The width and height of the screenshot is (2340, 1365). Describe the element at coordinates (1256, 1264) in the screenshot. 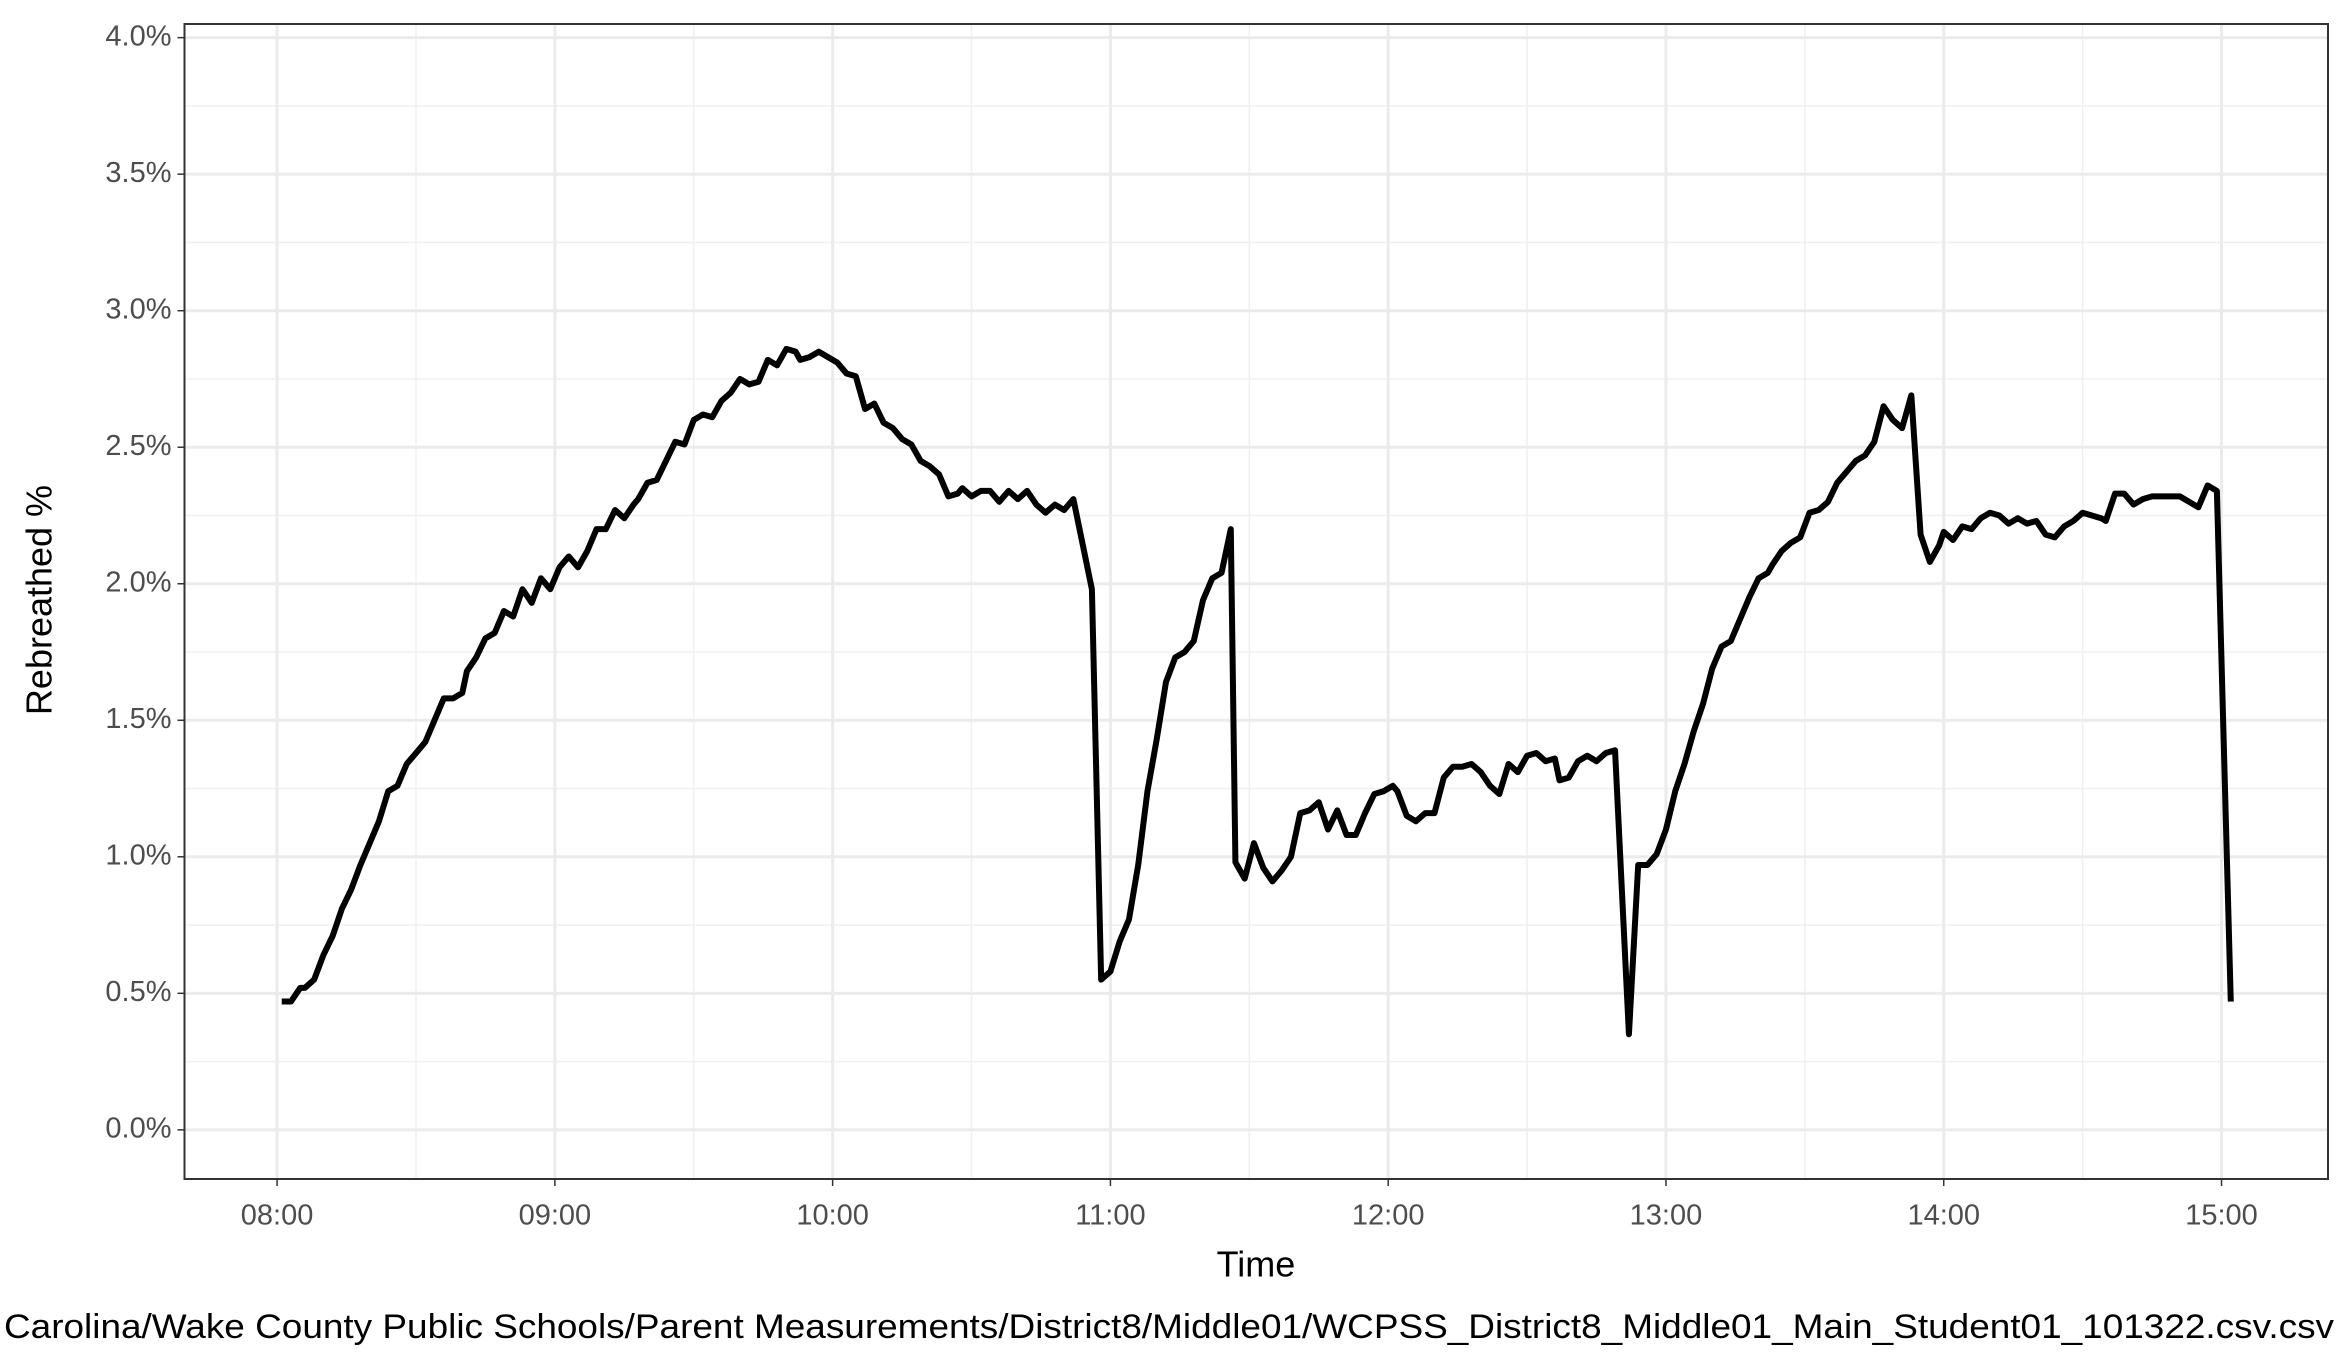

I see `x-axis-title: Time` at that location.